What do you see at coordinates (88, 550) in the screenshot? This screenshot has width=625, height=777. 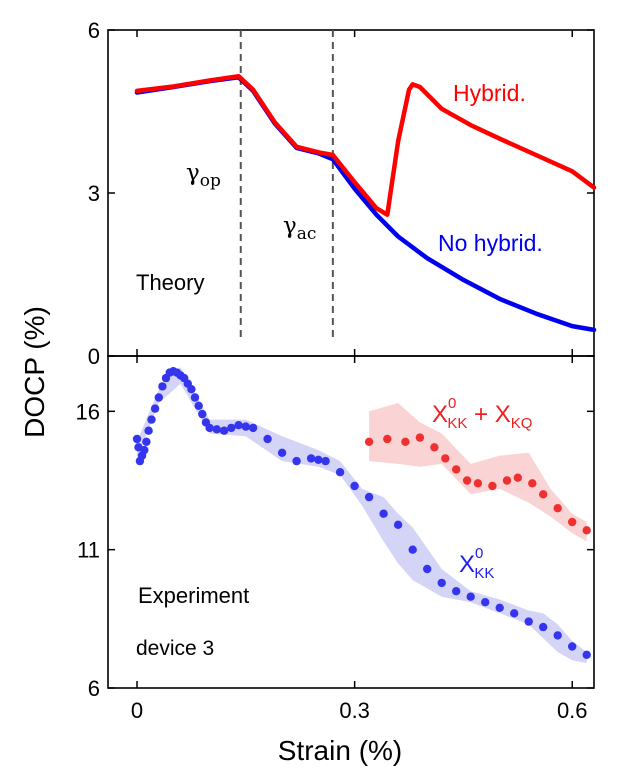 I see `bottom-ytick-label-1: 11` at bounding box center [88, 550].